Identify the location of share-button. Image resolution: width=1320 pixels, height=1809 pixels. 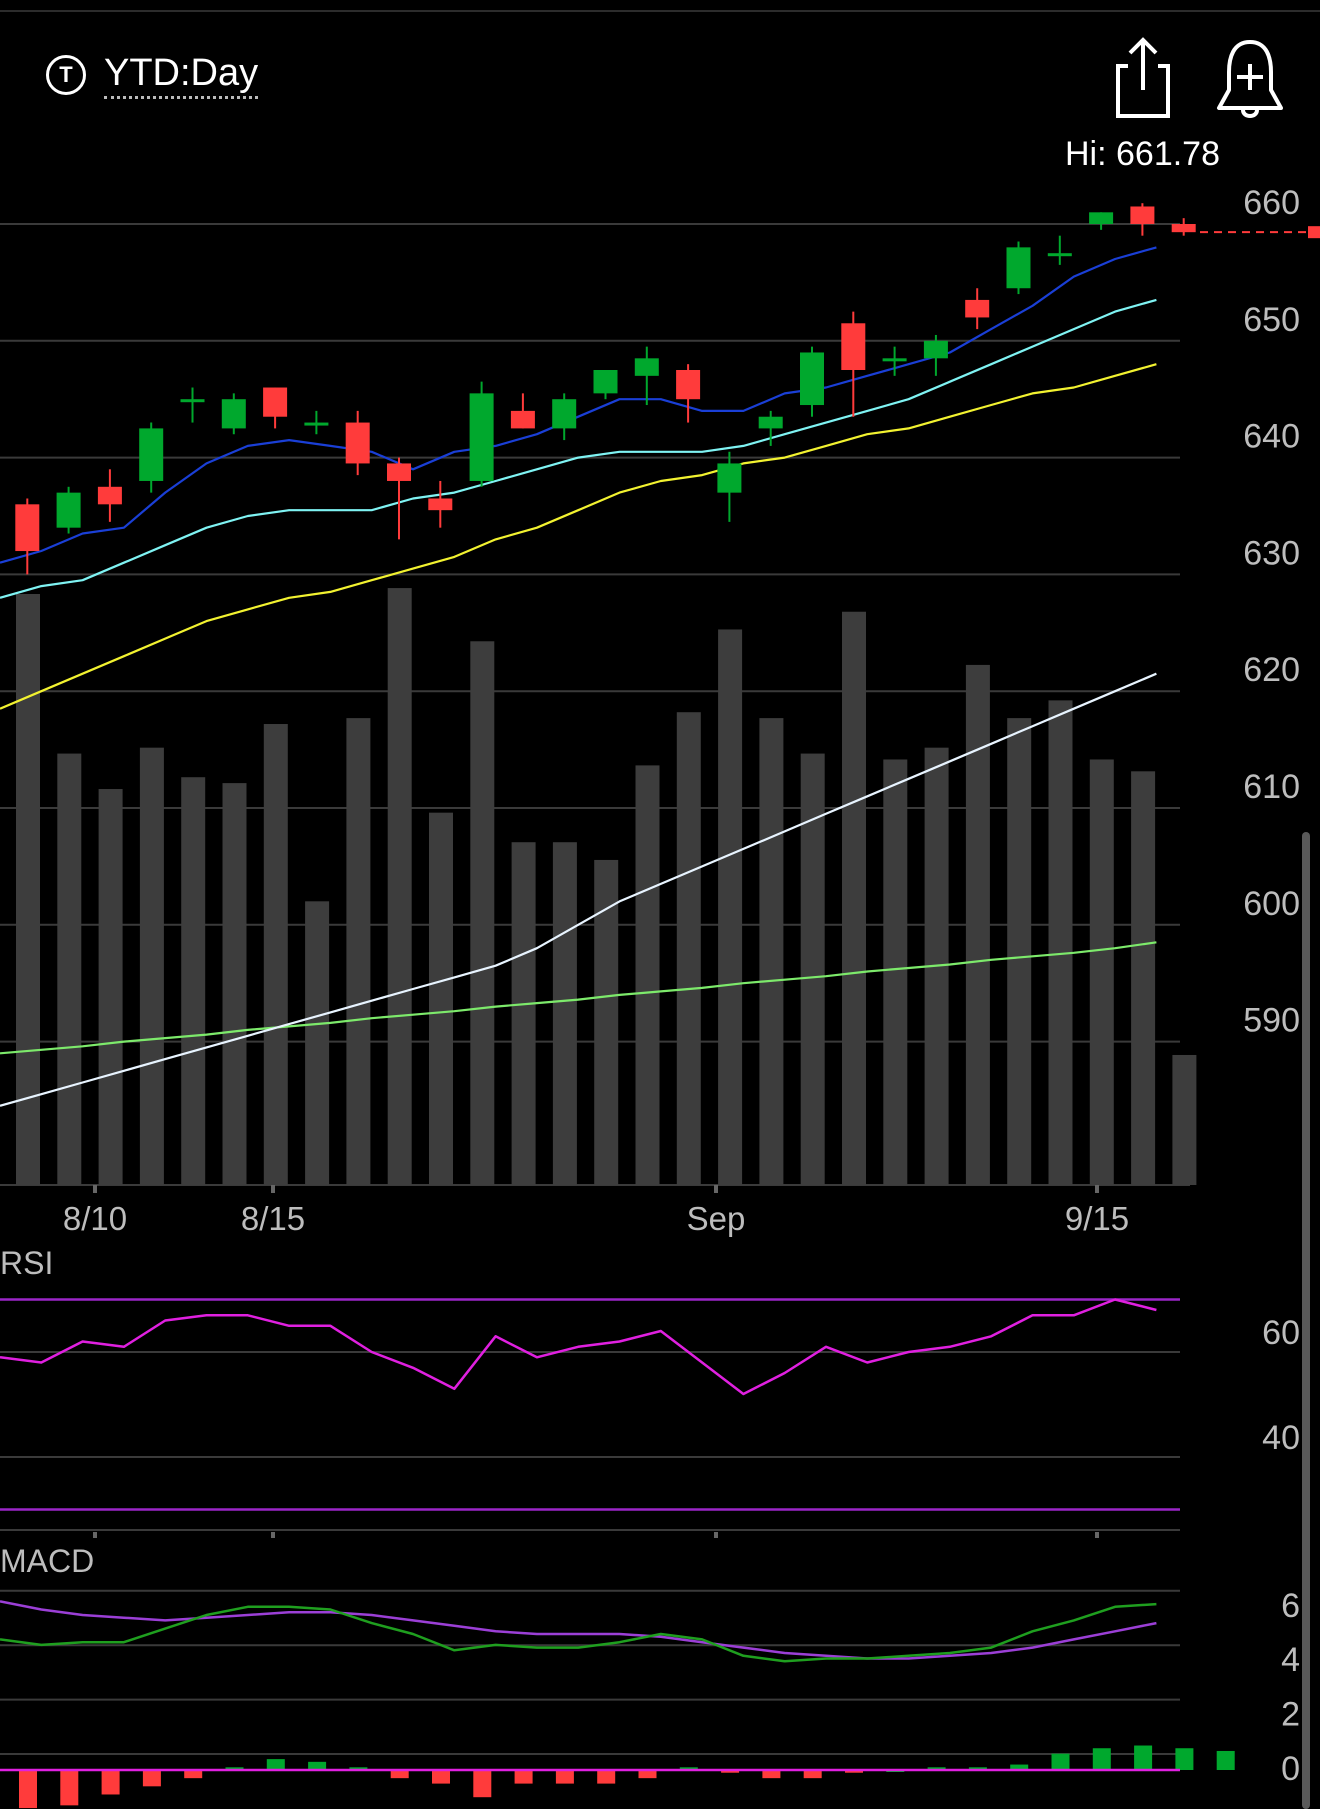
(1143, 78).